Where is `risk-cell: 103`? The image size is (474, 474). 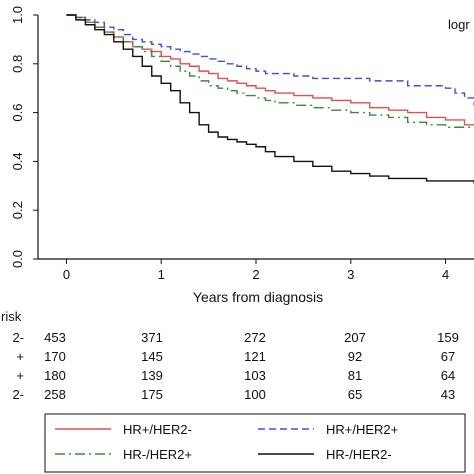 risk-cell: 103 is located at coordinates (255, 375).